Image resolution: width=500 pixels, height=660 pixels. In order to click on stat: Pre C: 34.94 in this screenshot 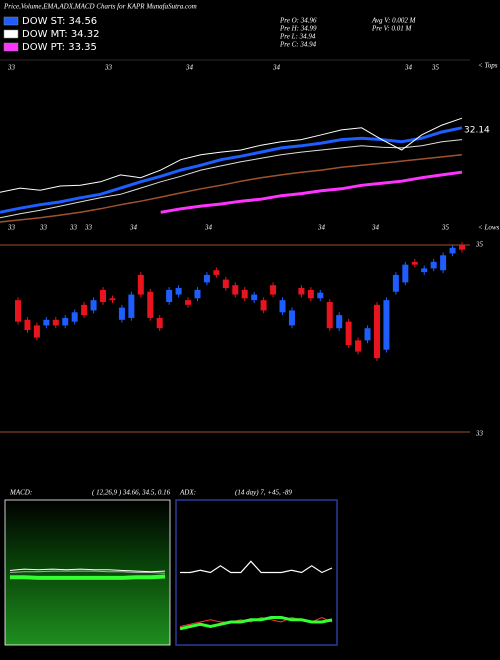, I will do `click(298, 45)`.